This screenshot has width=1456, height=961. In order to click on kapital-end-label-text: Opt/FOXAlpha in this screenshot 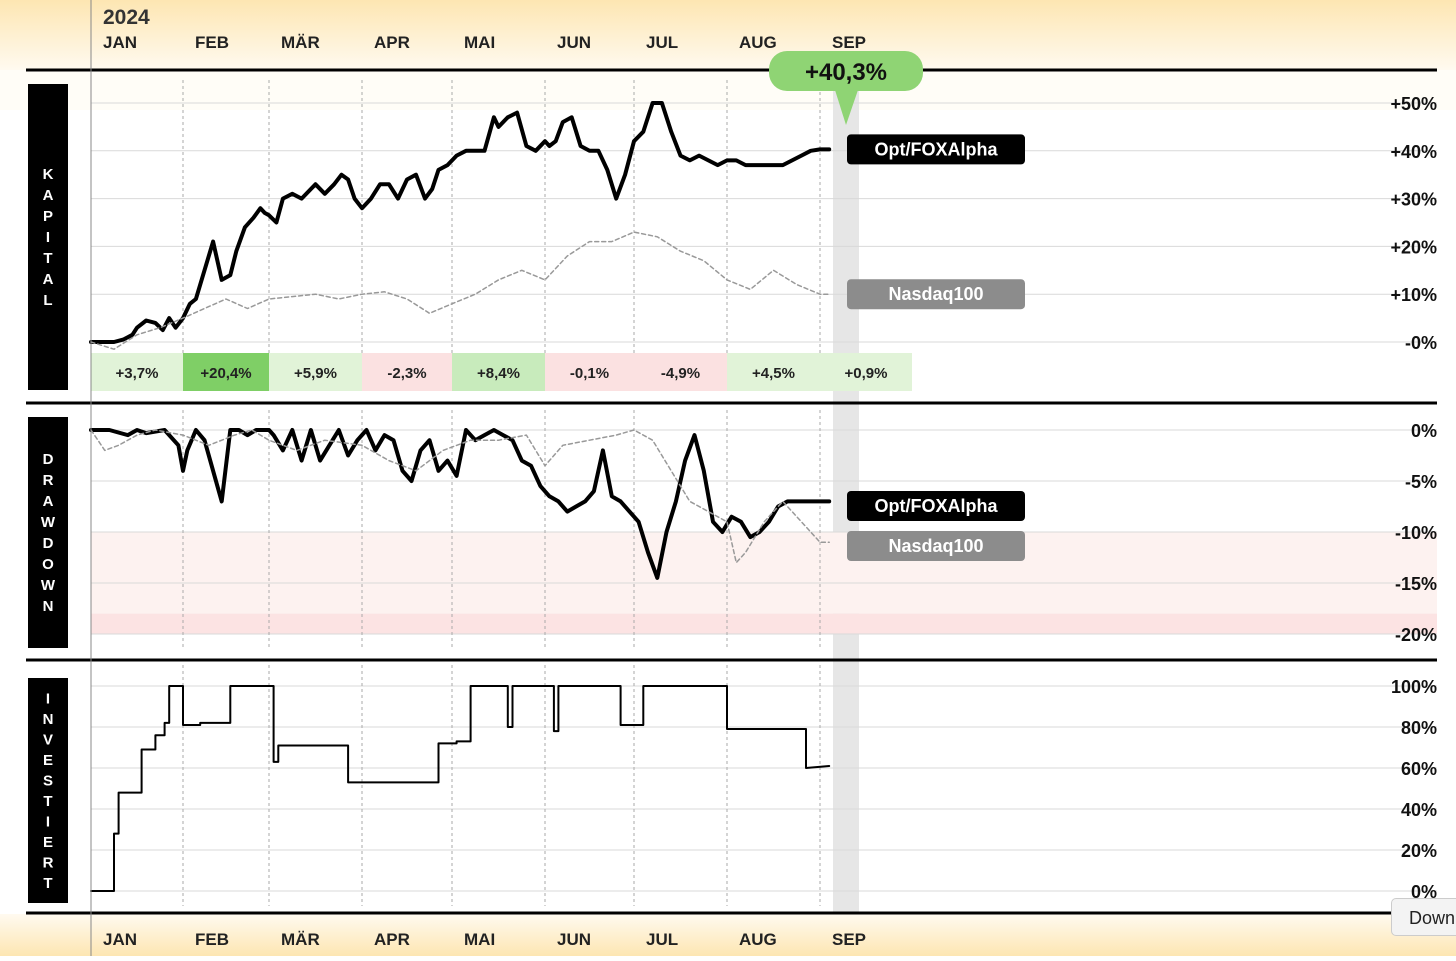, I will do `click(937, 149)`.